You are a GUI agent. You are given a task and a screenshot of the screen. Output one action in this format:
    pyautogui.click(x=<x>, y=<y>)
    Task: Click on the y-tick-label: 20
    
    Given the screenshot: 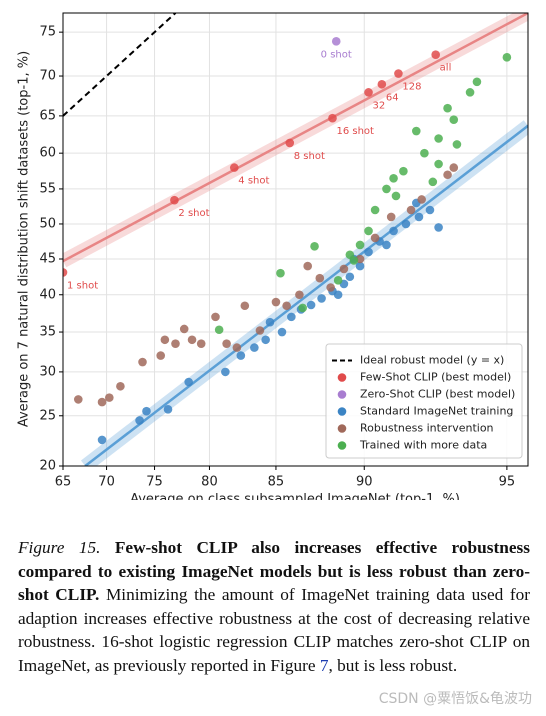 What is the action you would take?
    pyautogui.click(x=47, y=466)
    